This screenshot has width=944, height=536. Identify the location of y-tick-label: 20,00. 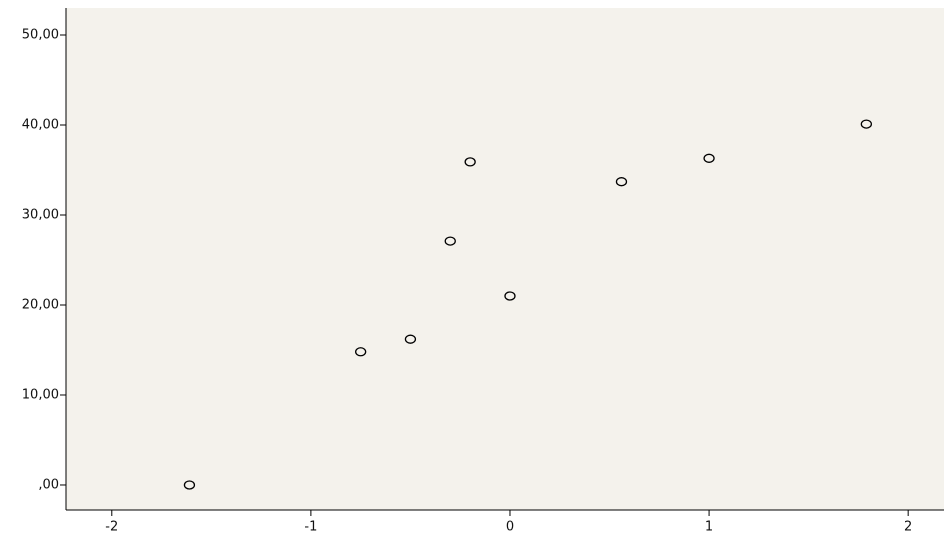
(40, 304).